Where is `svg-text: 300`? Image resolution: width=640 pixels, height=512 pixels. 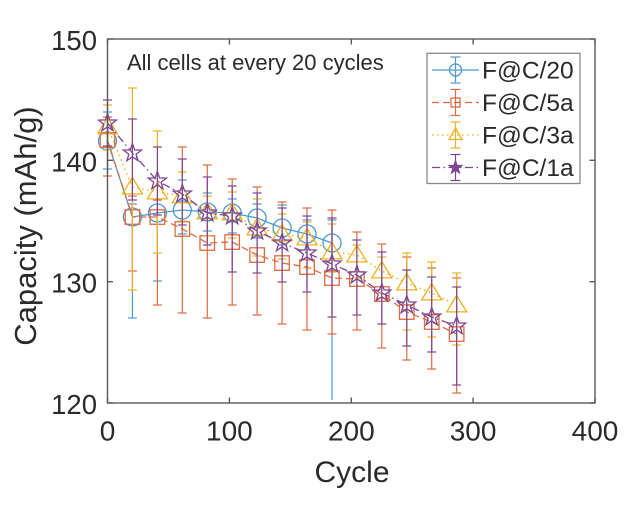 svg-text: 300 is located at coordinates (473, 431).